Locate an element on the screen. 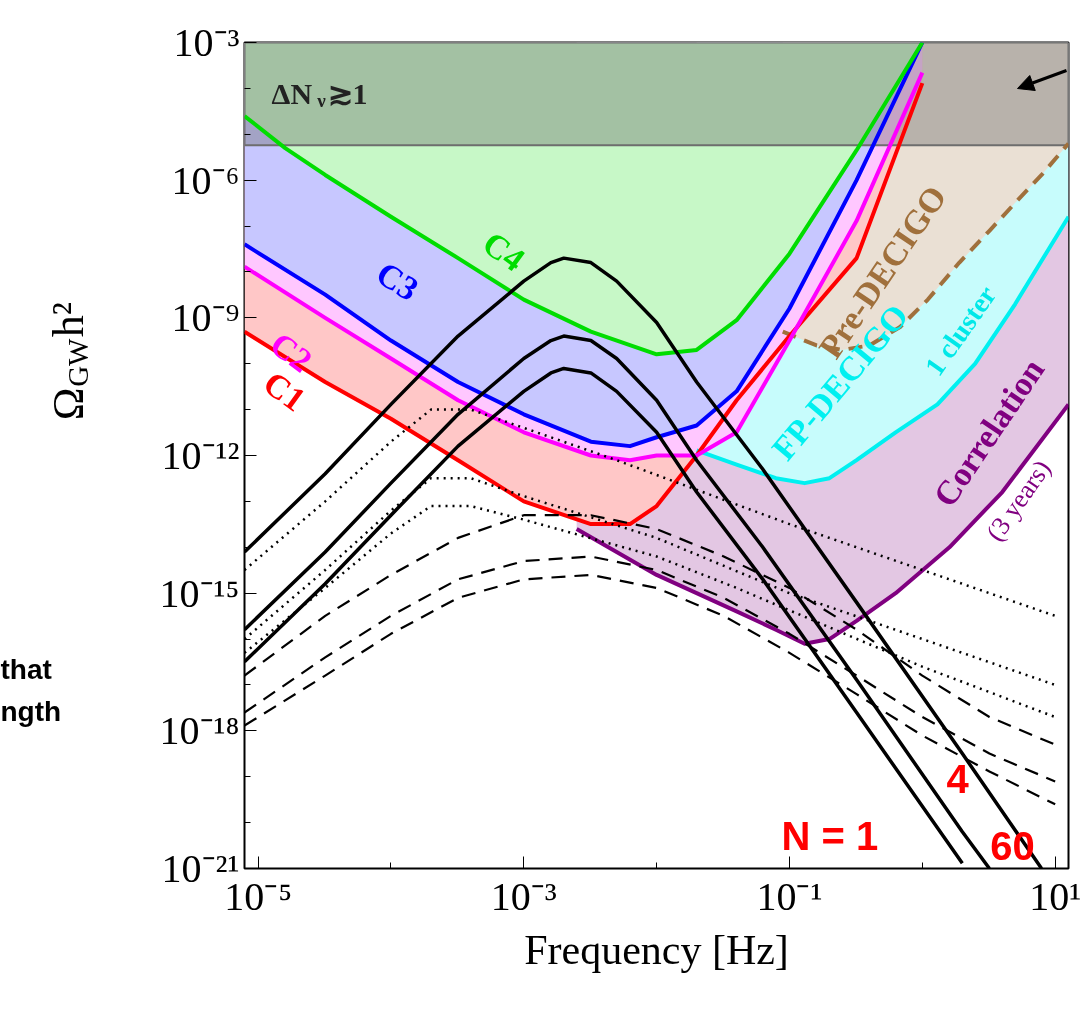  x-tick-label: 10⁻³ is located at coordinates (523, 896).